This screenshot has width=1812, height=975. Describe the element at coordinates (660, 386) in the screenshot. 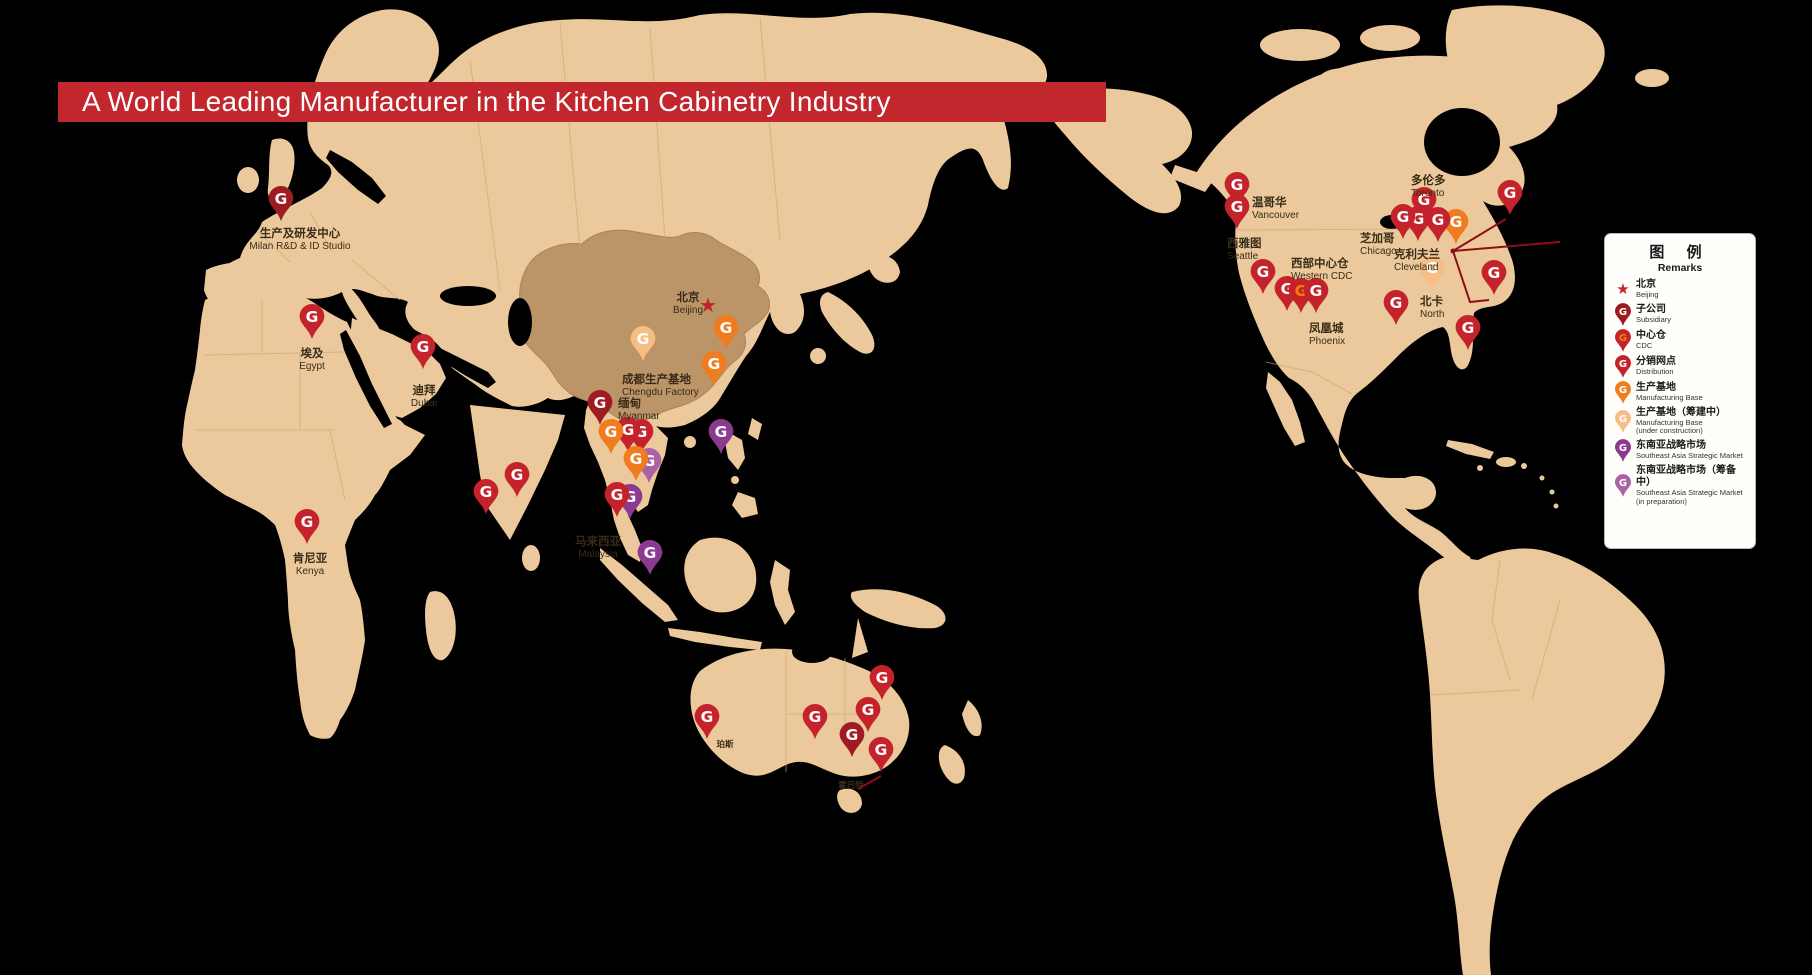

I see `map-label: 成都生产基地 Chengdu Factory` at that location.